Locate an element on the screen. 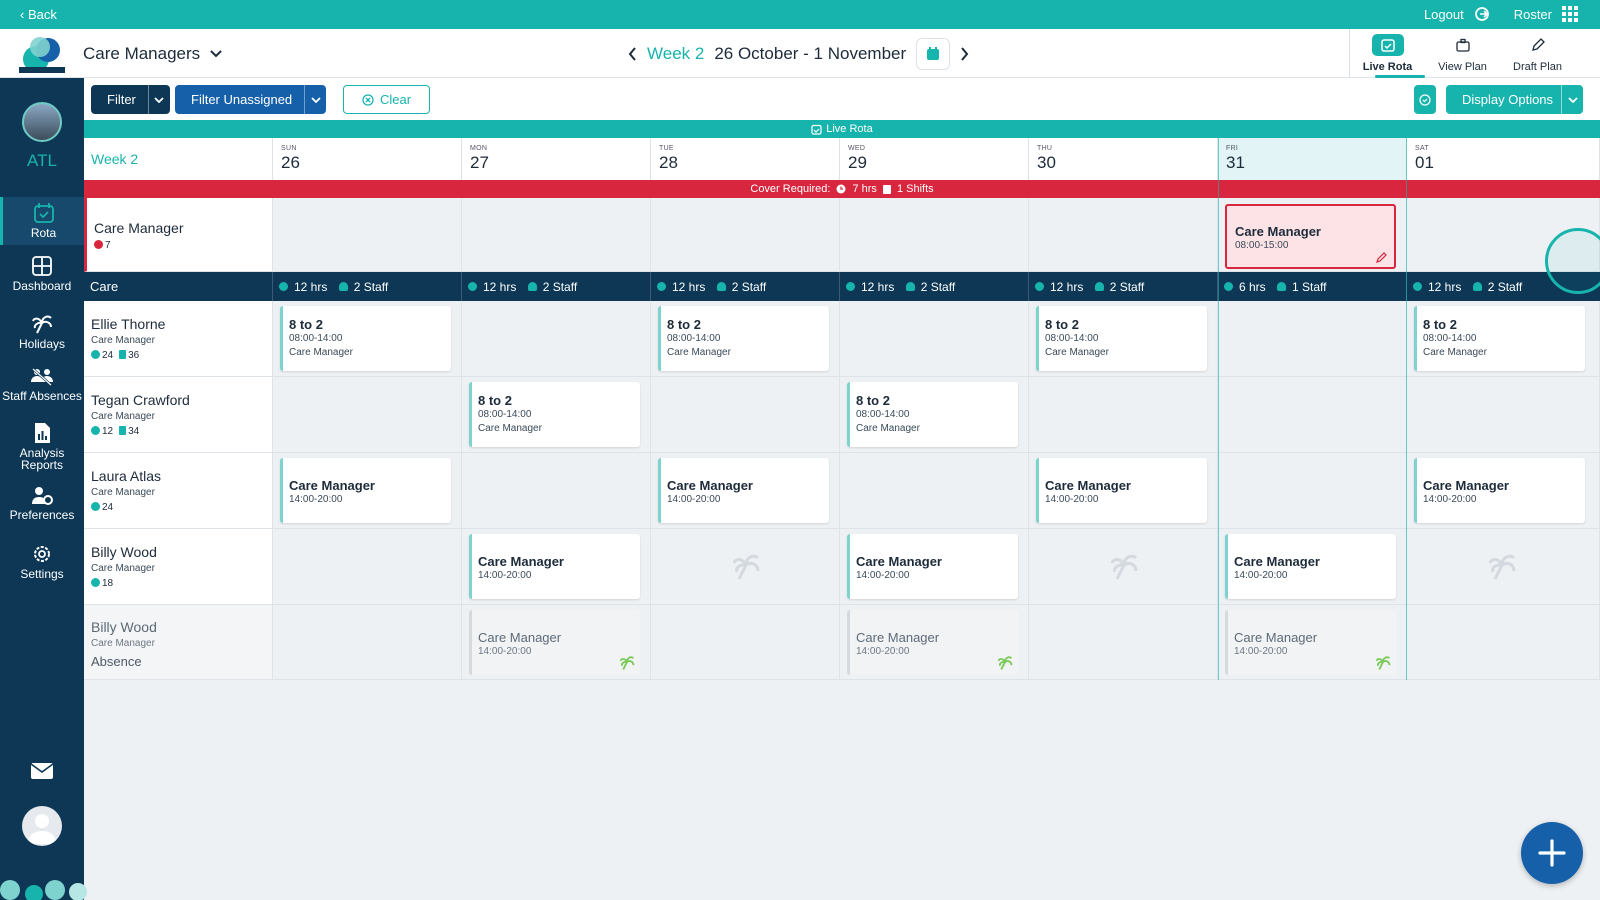 The width and height of the screenshot is (1600, 900). edit-icon is located at coordinates (1382, 257).